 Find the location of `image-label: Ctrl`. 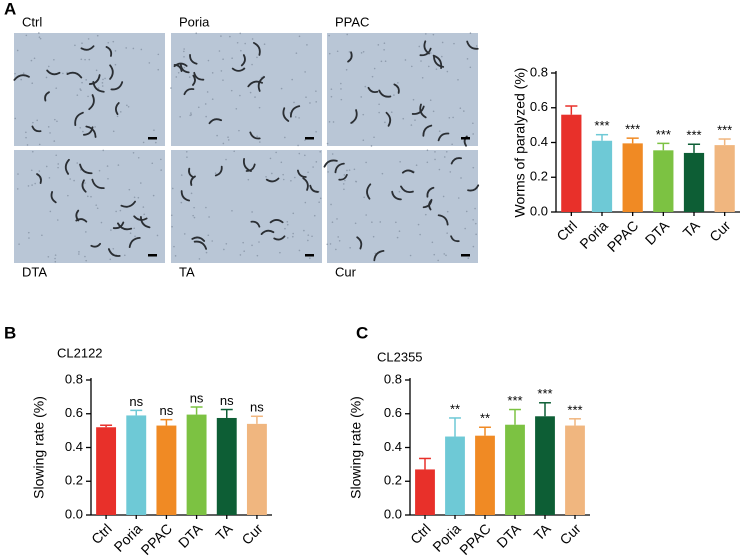

image-label: Ctrl is located at coordinates (32, 21).